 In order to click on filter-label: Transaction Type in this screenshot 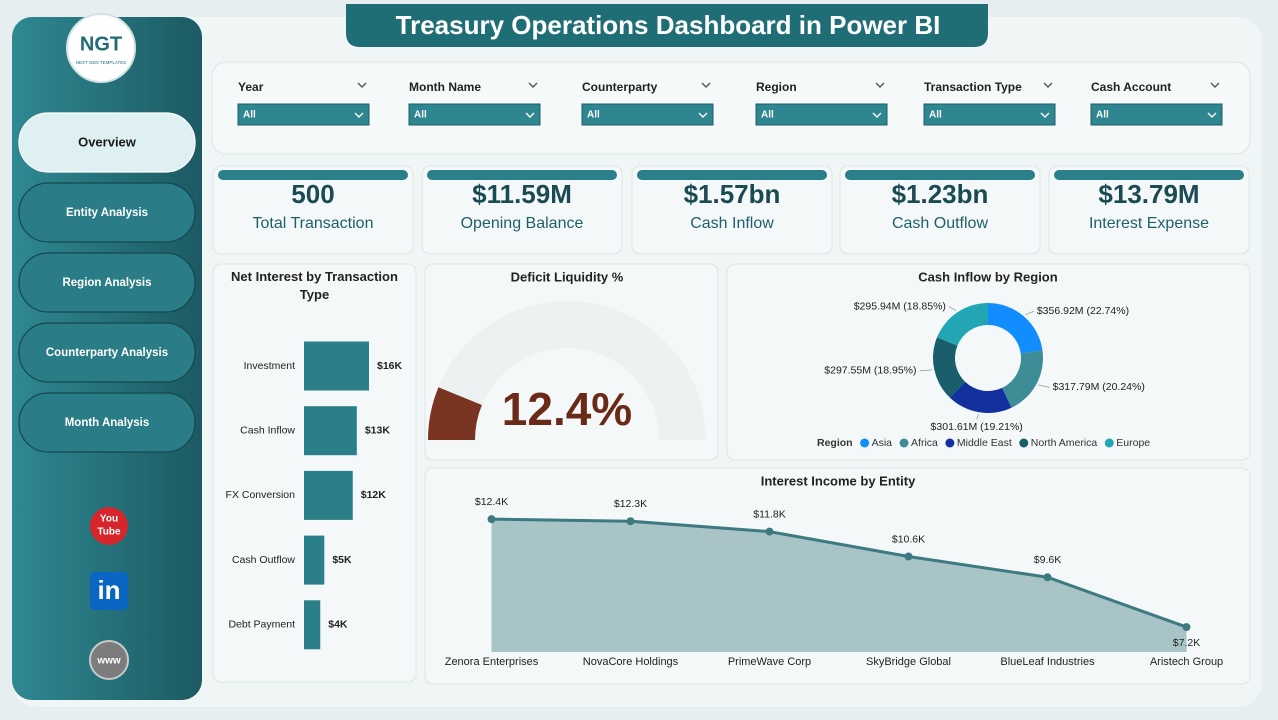, I will do `click(973, 87)`.